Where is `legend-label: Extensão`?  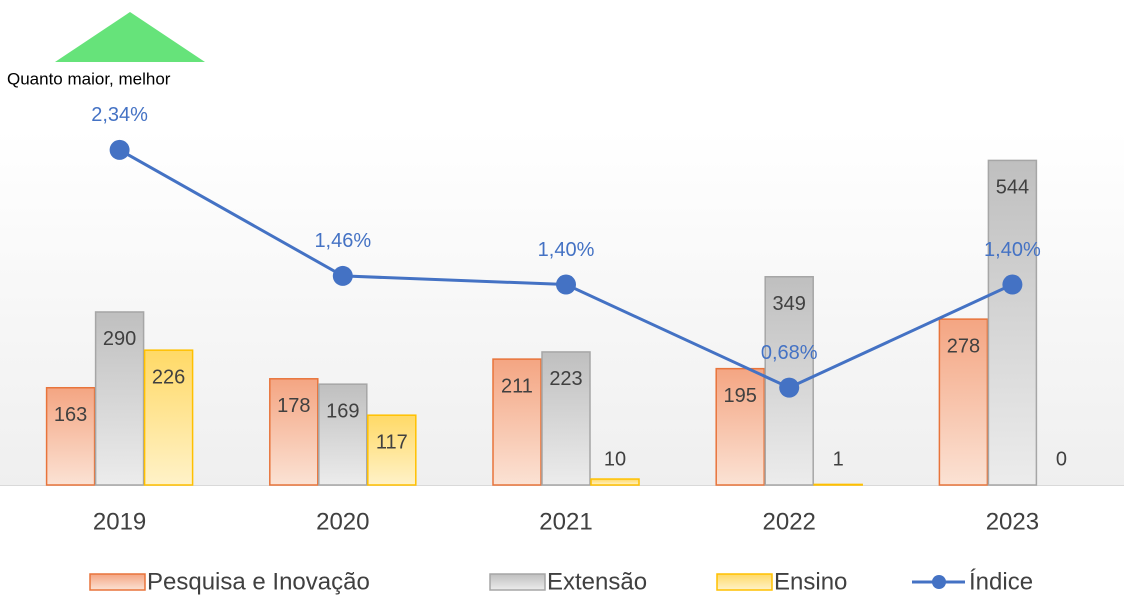 legend-label: Extensão is located at coordinates (597, 581).